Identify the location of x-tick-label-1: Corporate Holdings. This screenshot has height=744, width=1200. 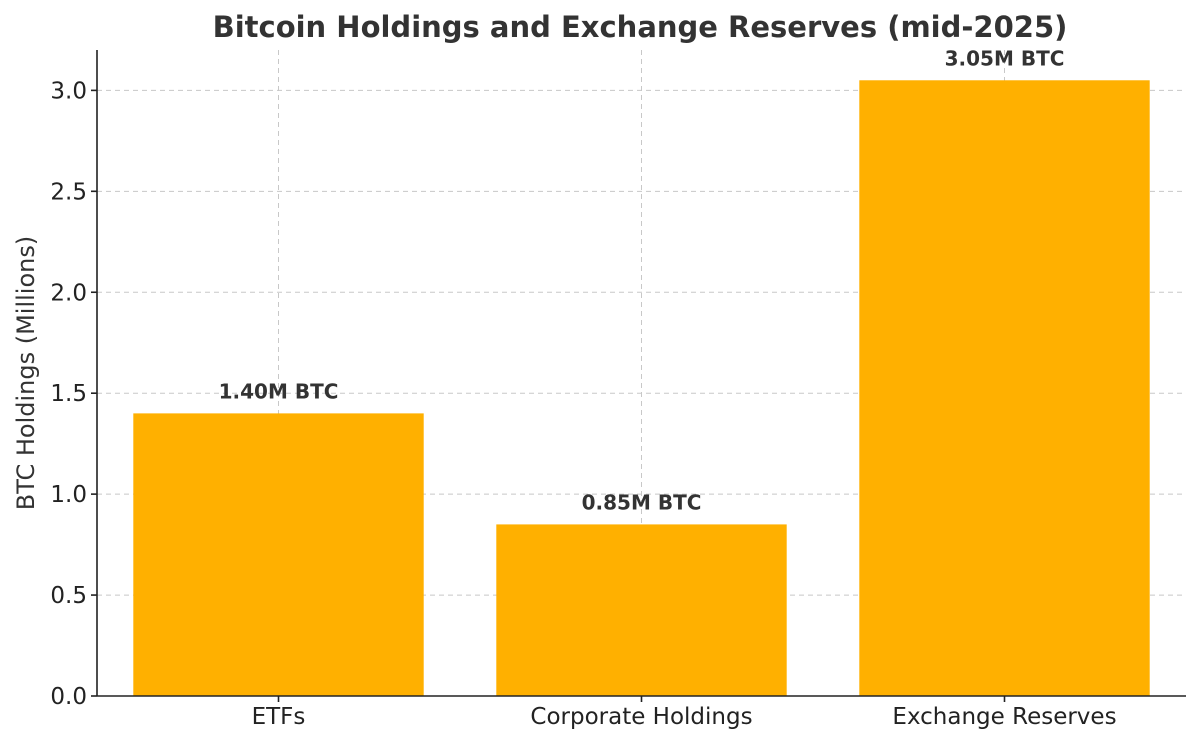
(641, 717).